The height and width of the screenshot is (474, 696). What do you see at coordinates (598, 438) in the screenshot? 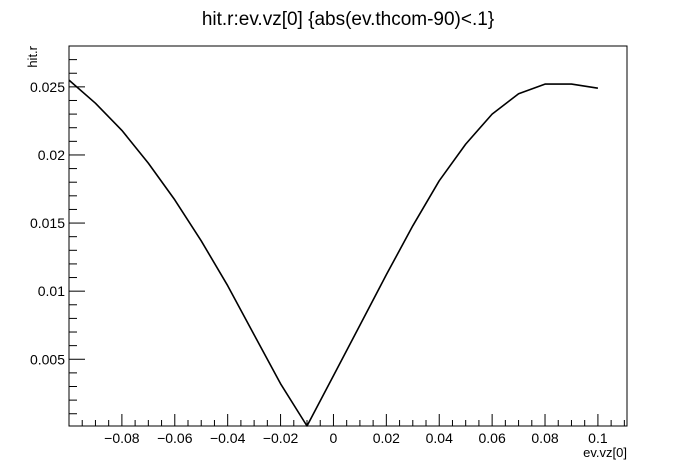
I see `x-tick-label: 0.1` at bounding box center [598, 438].